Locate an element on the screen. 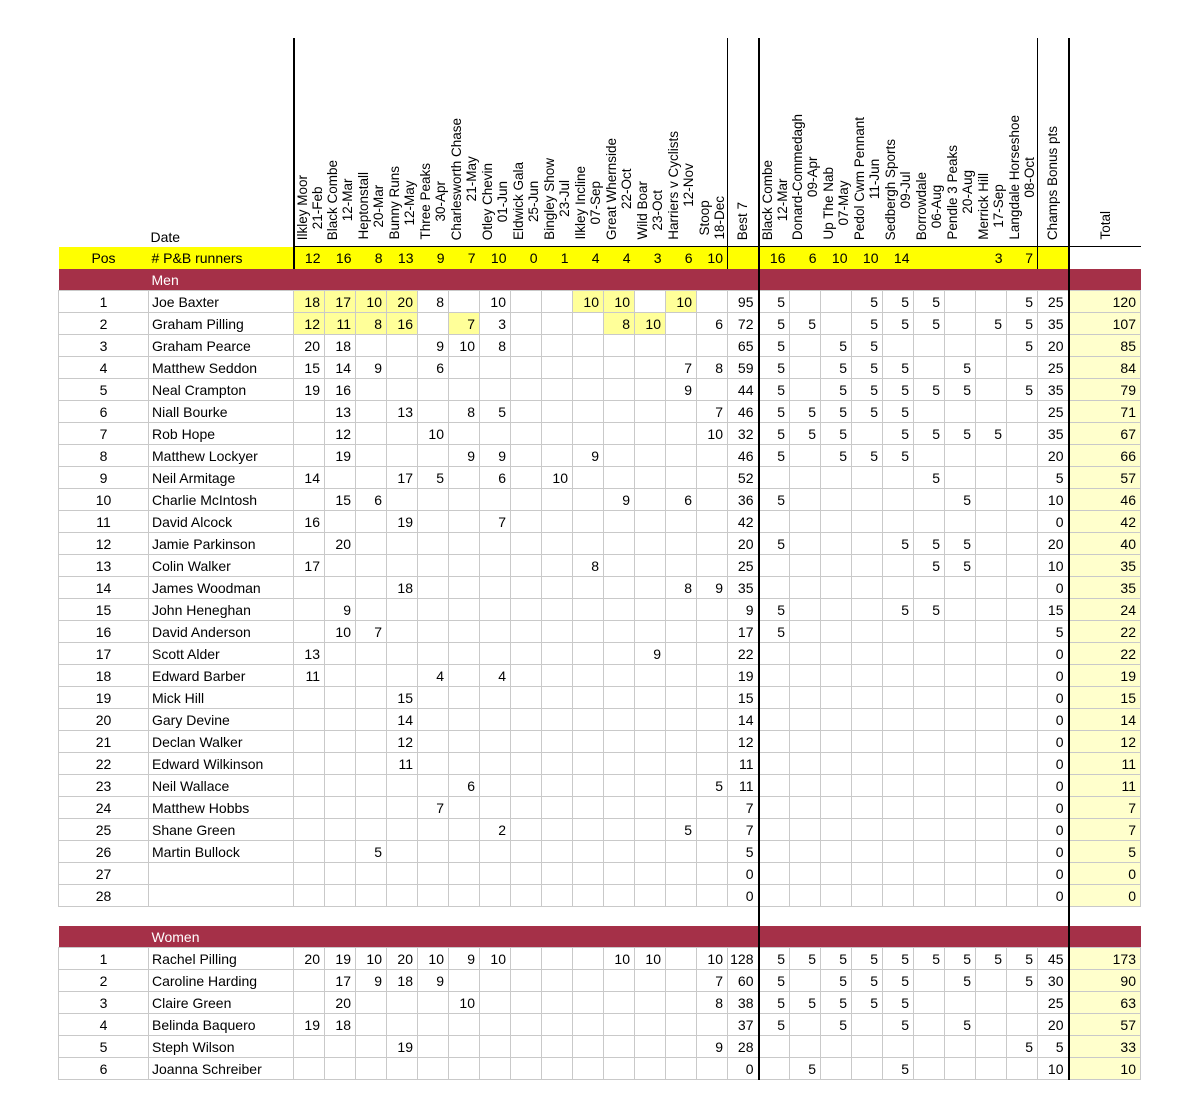 This screenshot has height=1103, width=1200. champs-race-header-pedol-cwm-pennant: Pedol Cwm Pennant 11-Jun is located at coordinates (867, 142).